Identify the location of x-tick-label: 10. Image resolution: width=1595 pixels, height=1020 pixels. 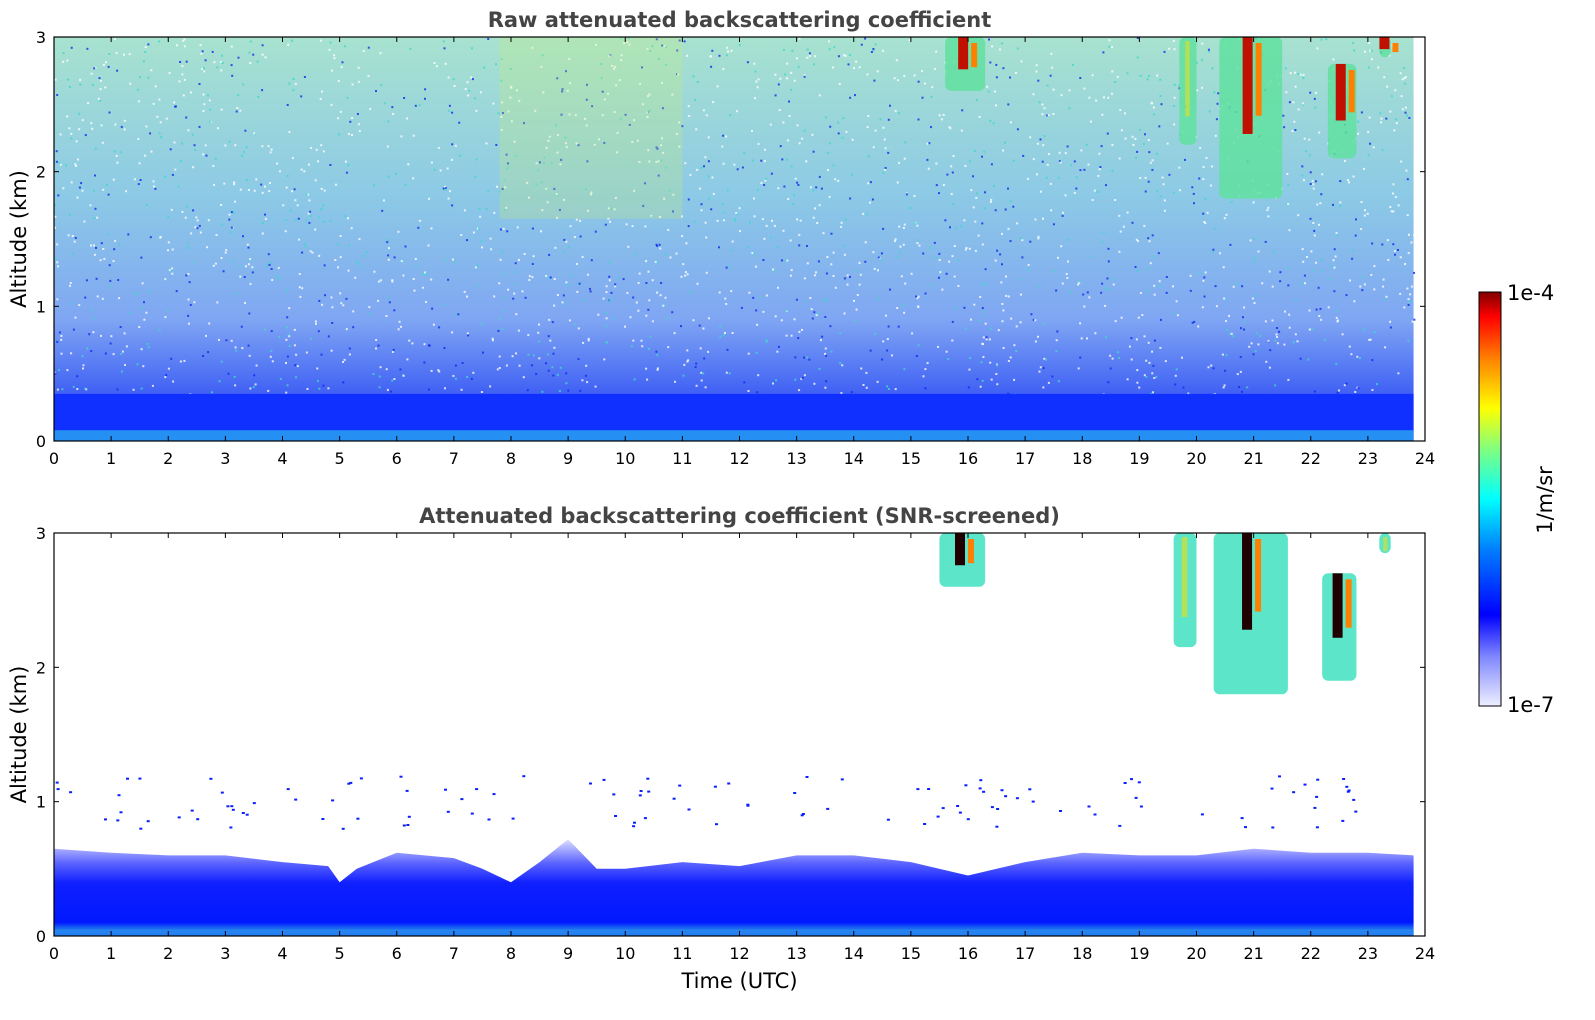
(625, 458).